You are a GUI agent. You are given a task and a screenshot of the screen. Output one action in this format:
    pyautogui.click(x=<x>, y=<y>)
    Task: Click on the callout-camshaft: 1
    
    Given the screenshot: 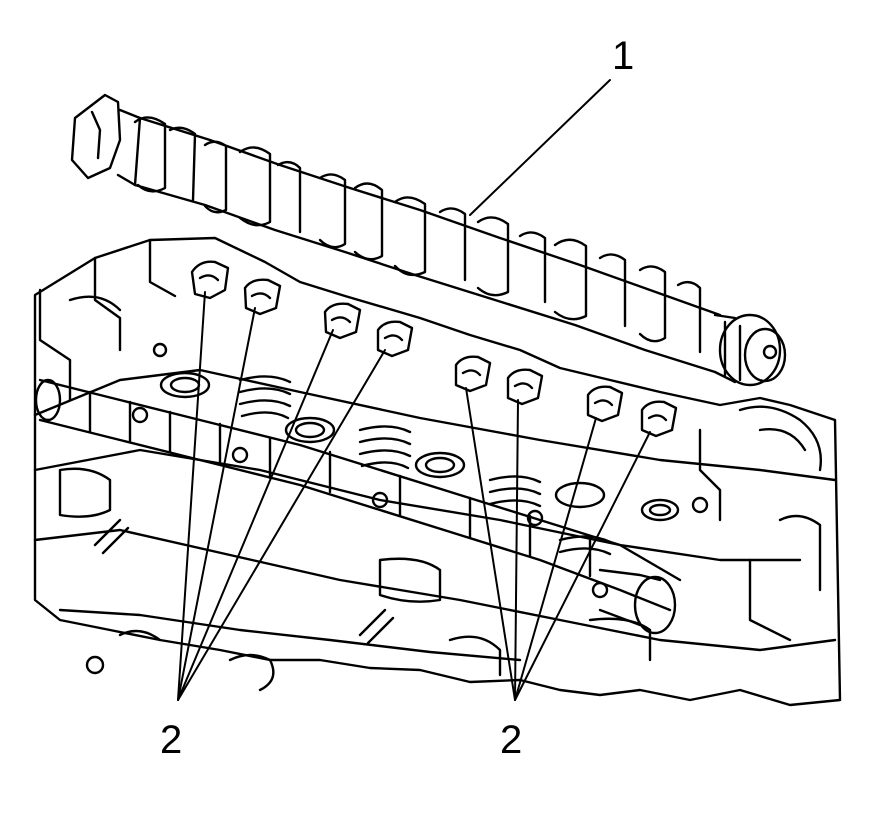 What is the action you would take?
    pyautogui.click(x=623, y=56)
    